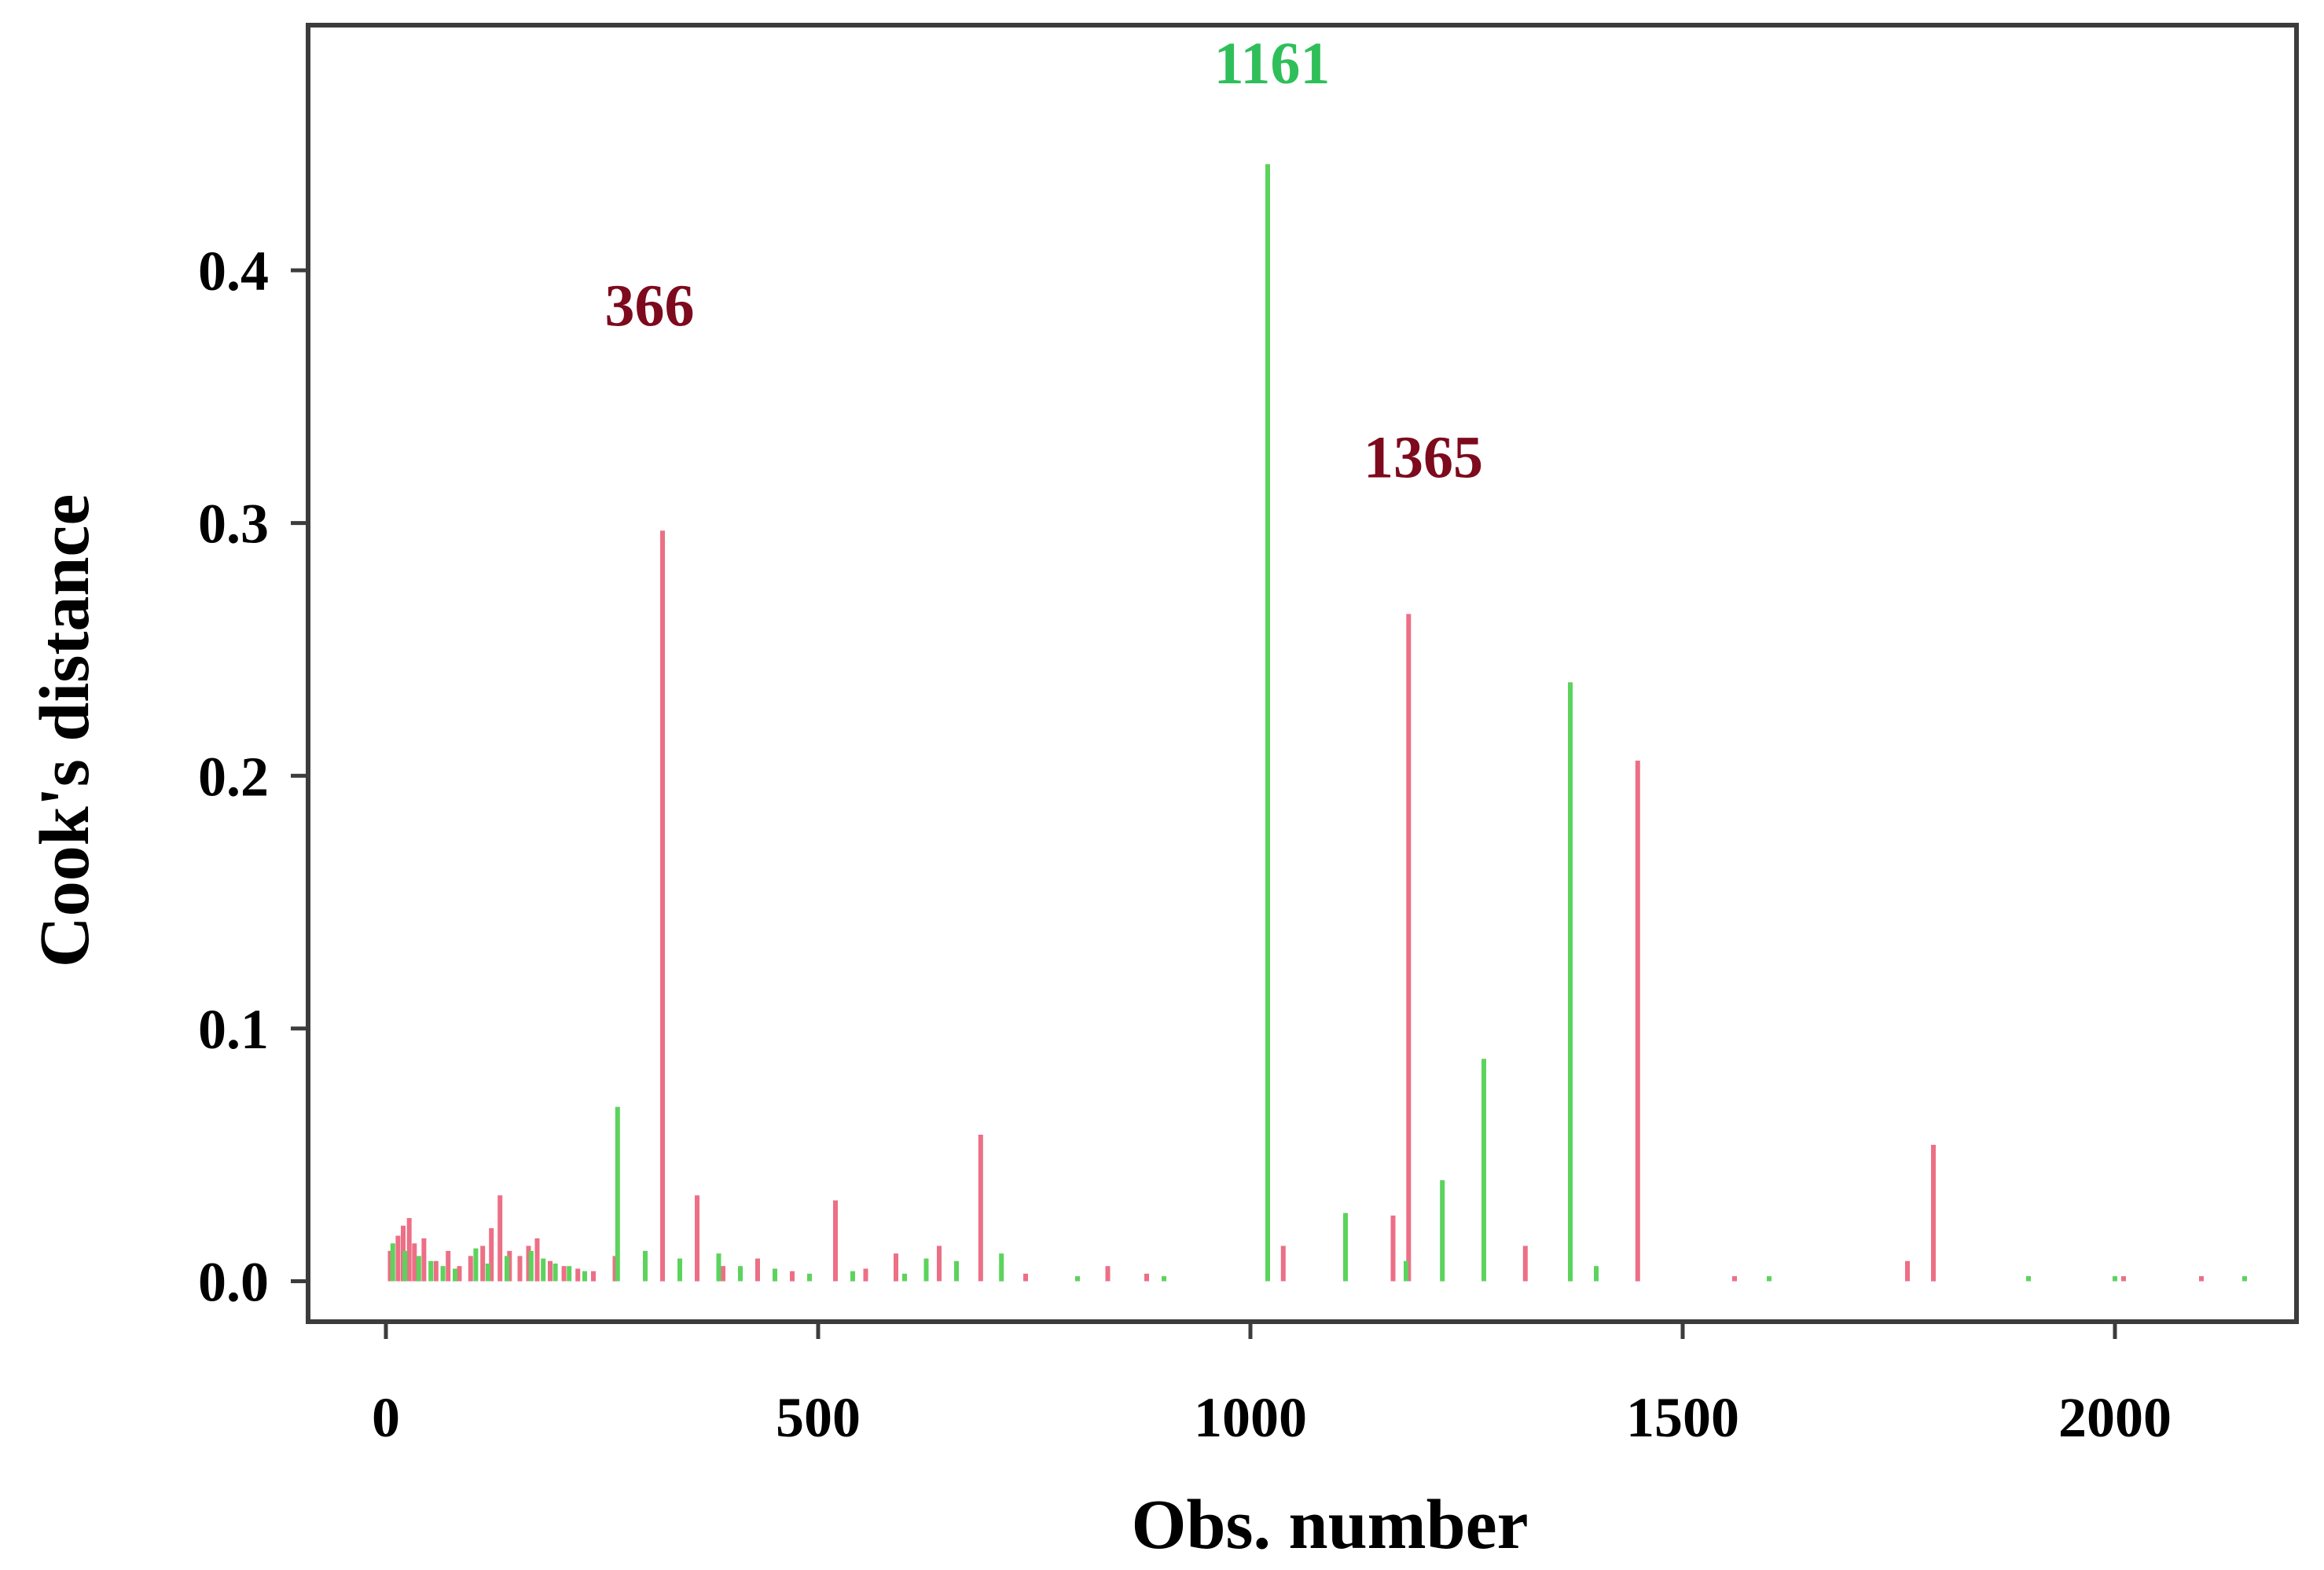 The height and width of the screenshot is (1570, 2324). Describe the element at coordinates (1423, 458) in the screenshot. I see `point-label: 1365` at that location.